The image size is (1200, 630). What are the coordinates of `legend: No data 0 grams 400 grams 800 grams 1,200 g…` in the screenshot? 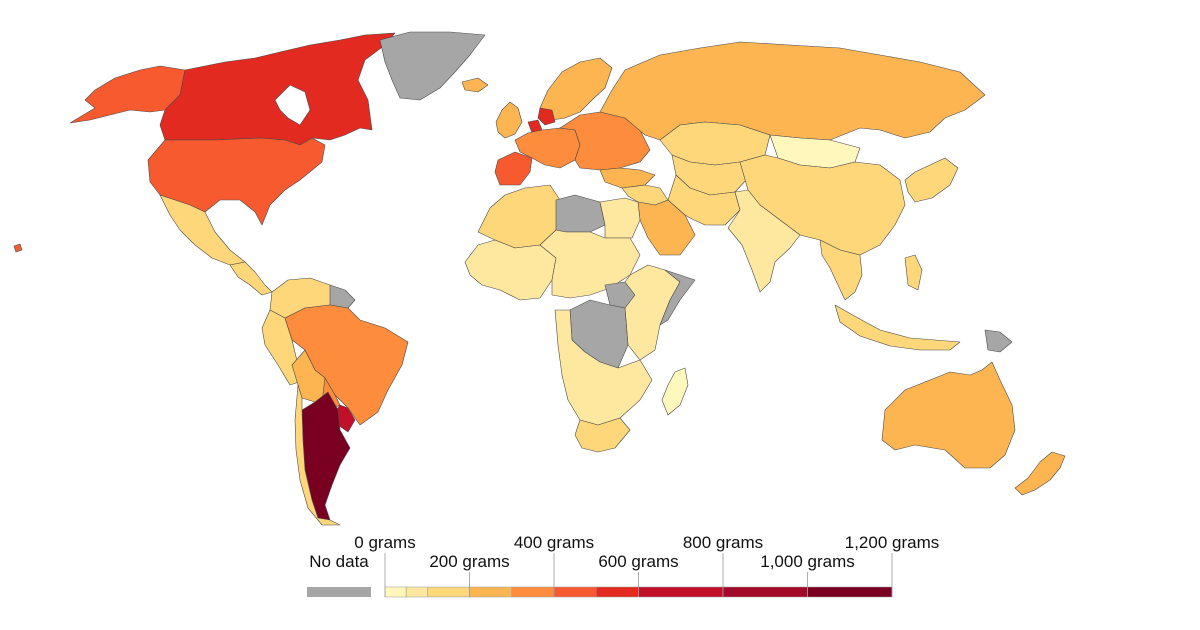 It's located at (623, 565).